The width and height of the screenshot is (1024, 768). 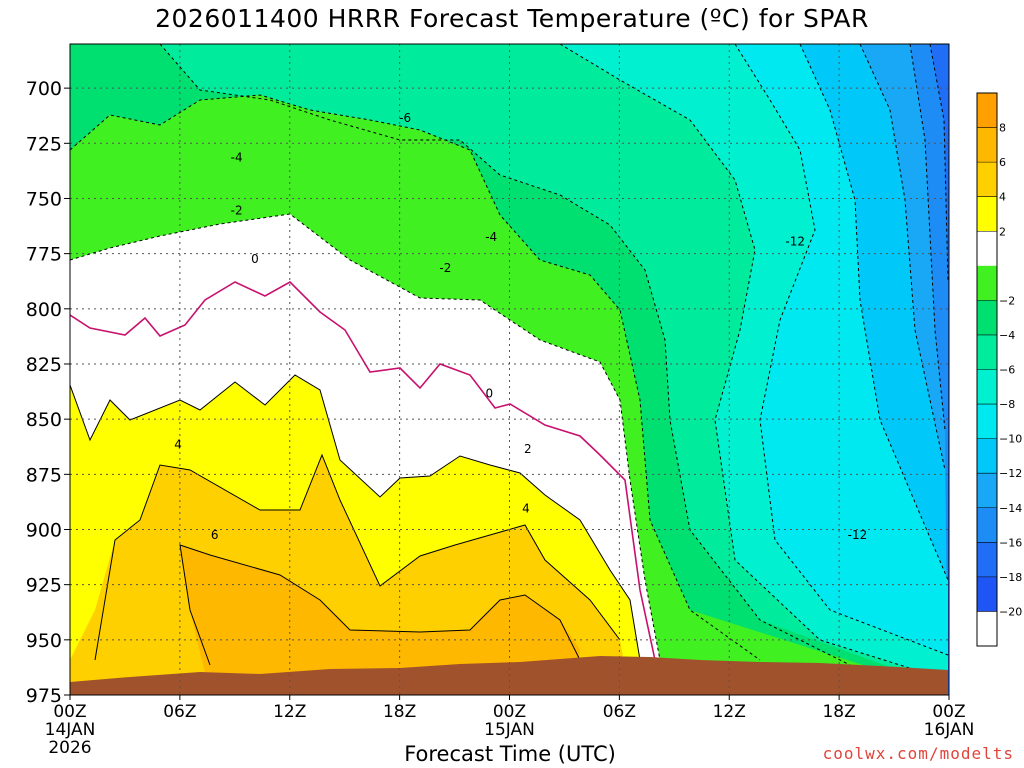 What do you see at coordinates (1007, 370) in the screenshot?
I see `colorbar-label: −6` at bounding box center [1007, 370].